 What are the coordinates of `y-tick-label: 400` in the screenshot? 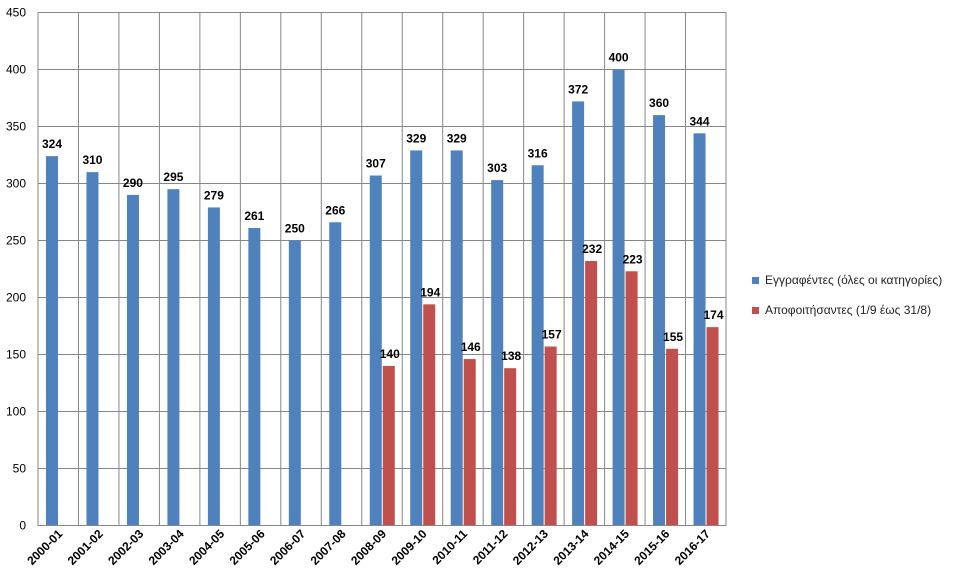 It's located at (16, 70).